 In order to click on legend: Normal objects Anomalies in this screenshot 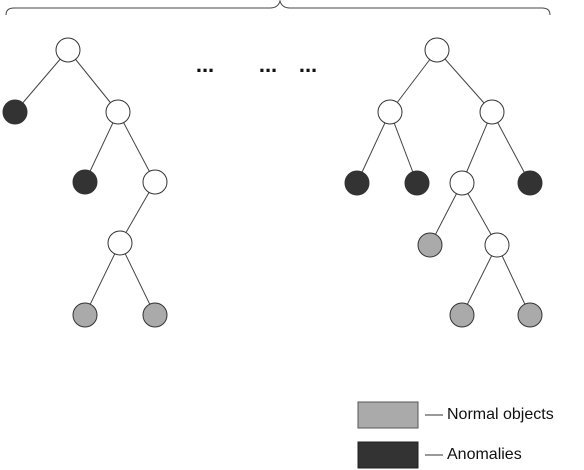, I will do `click(455, 435)`.